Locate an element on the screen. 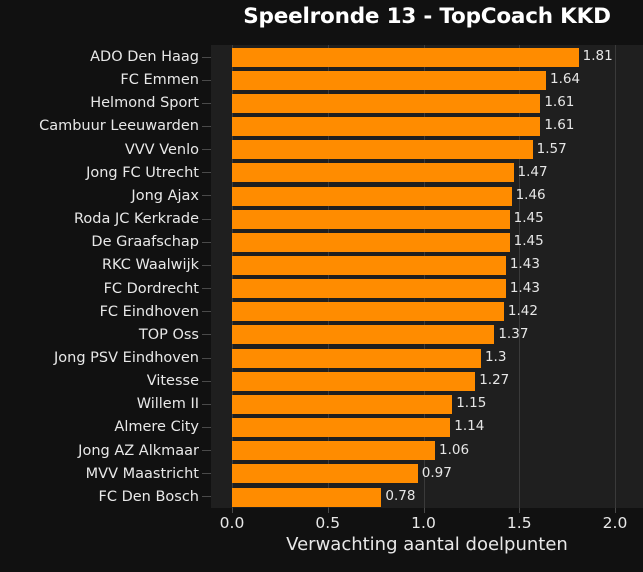  y-axis-row: Vitesse is located at coordinates (105, 381).